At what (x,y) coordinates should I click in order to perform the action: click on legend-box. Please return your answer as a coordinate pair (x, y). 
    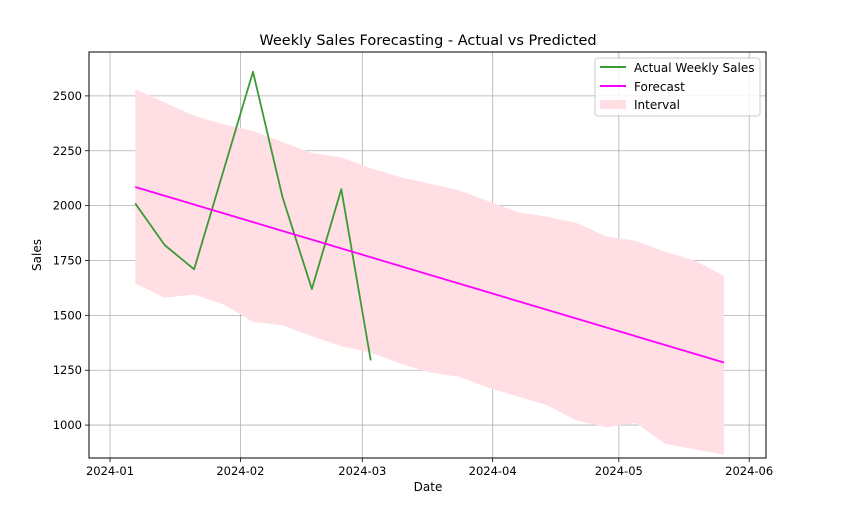
    Looking at the image, I should click on (677, 87).